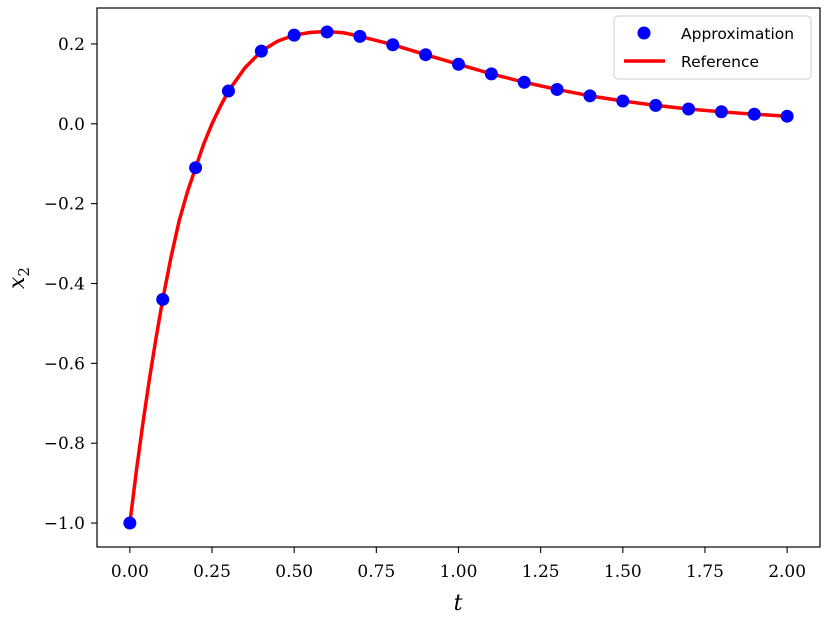  What do you see at coordinates (130, 572) in the screenshot?
I see `x-tick-label: 0.00` at bounding box center [130, 572].